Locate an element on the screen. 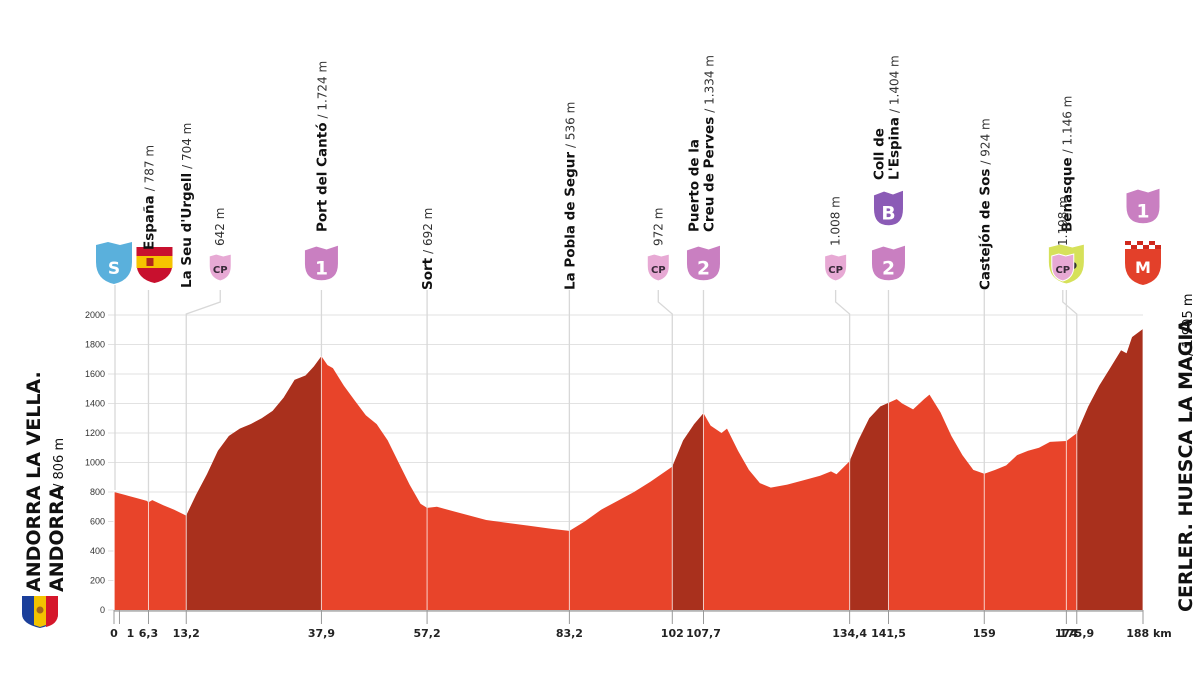 The height and width of the screenshot is (675, 1200). waypoint-name: La Pobla de Segur/ 536 m is located at coordinates (570, 196).